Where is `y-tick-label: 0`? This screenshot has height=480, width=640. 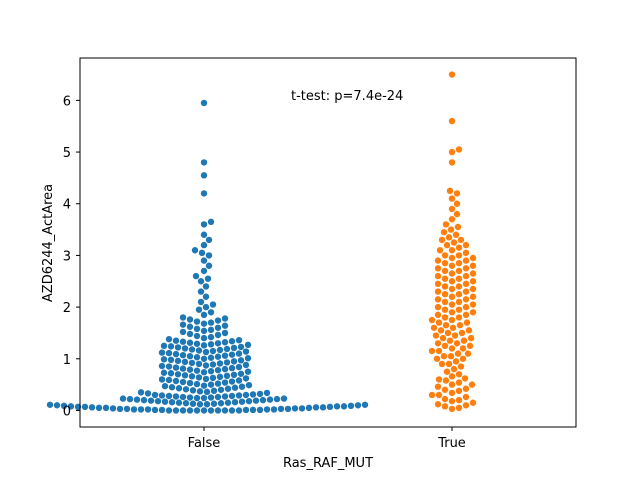
y-tick-label: 0 is located at coordinates (67, 411).